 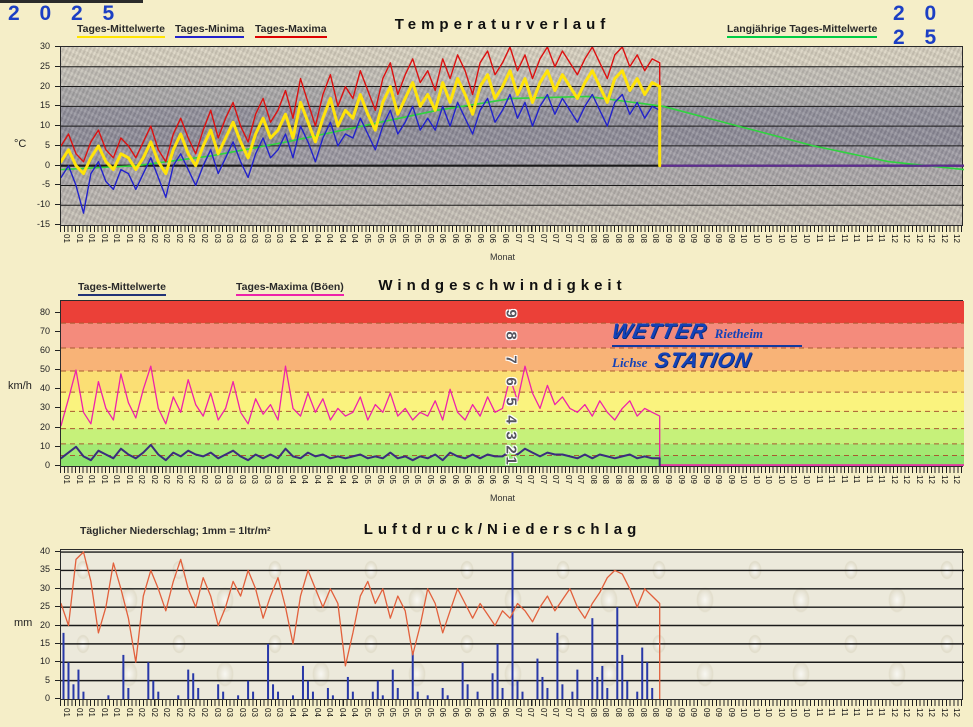 What do you see at coordinates (57, 205) in the screenshot?
I see `temperature-y-tick` at bounding box center [57, 205].